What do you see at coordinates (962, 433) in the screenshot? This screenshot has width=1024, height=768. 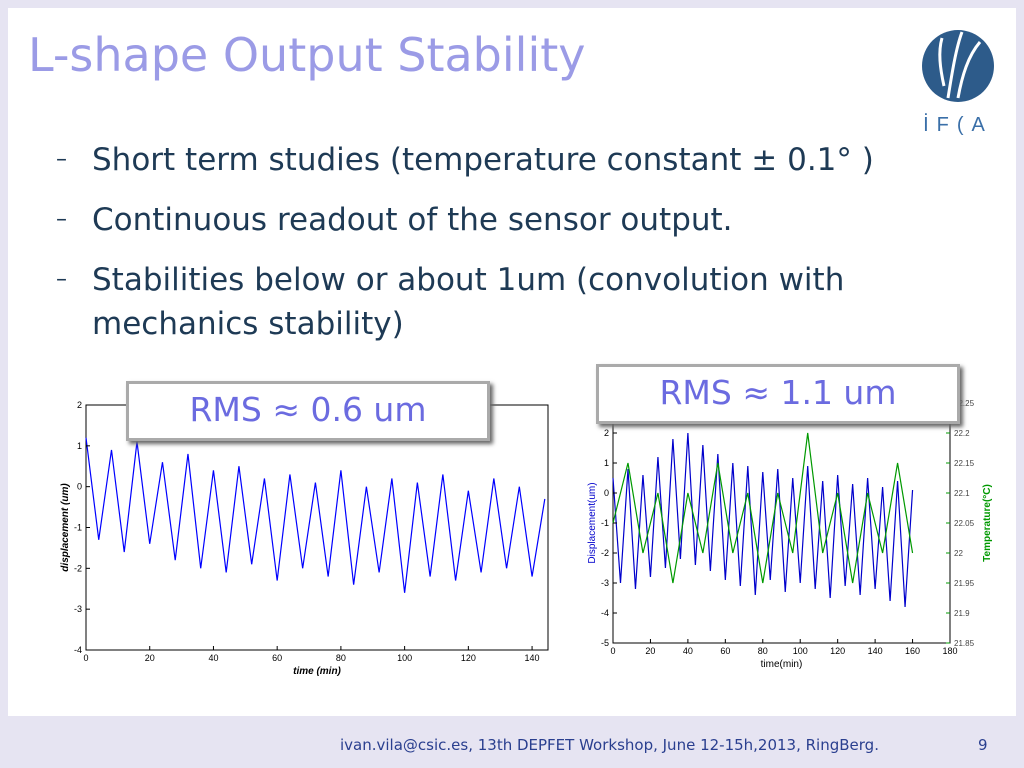 I see `y2-tick-label: 22.2` at bounding box center [962, 433].